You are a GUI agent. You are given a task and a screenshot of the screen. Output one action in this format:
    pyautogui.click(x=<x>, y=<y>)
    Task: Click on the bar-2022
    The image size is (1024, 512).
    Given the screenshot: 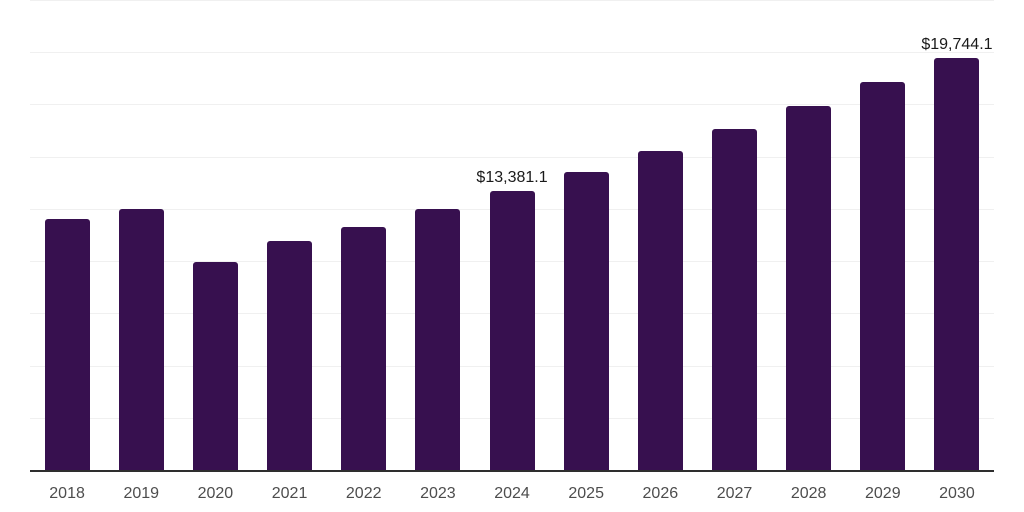 What is the action you would take?
    pyautogui.click(x=364, y=348)
    